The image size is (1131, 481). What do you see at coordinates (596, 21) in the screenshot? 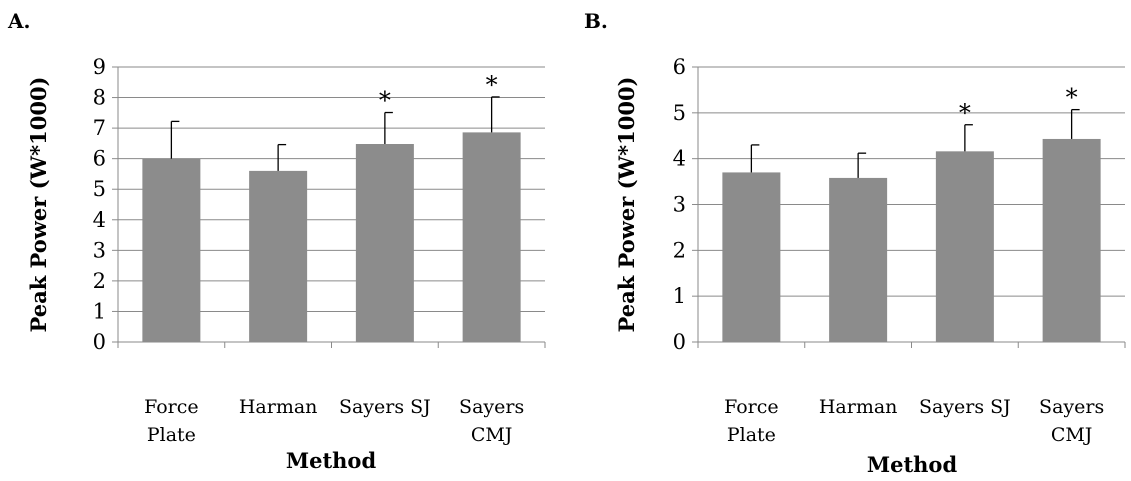
I see `panel-label: B.` at bounding box center [596, 21].